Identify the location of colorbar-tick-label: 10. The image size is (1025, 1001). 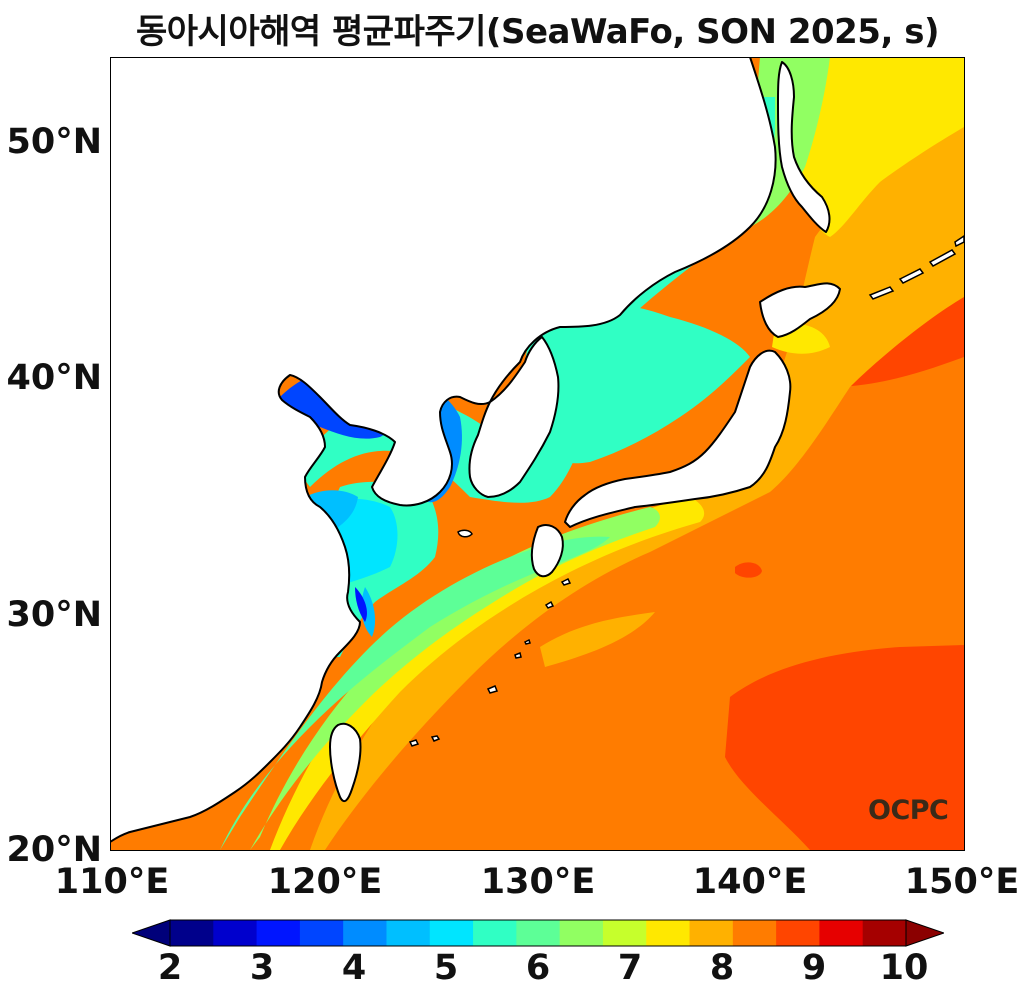
(904, 968).